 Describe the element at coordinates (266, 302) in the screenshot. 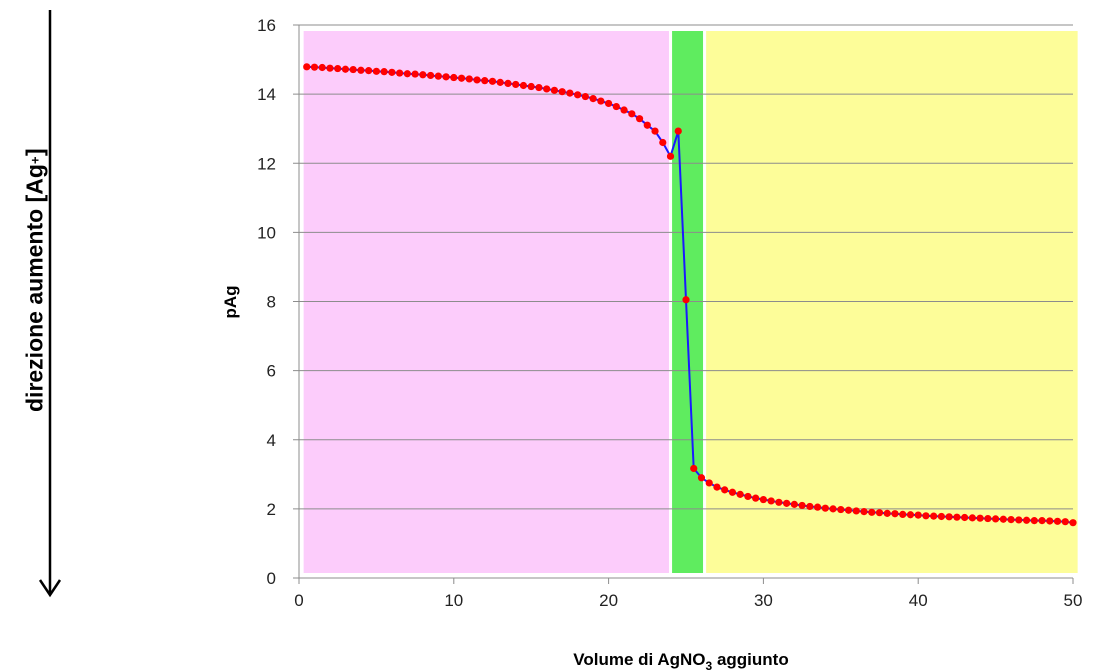

I see `y-tick-labels: 0 2 4 6 8 10 12 14 16` at that location.